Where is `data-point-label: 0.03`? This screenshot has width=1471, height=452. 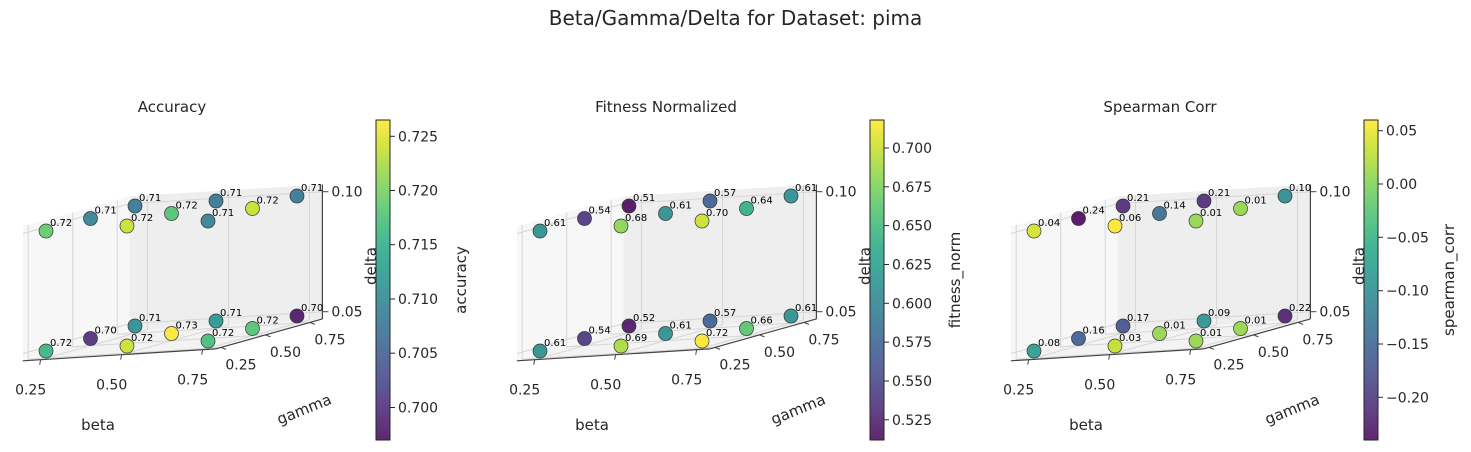
data-point-label: 0.03 is located at coordinates (1130, 338).